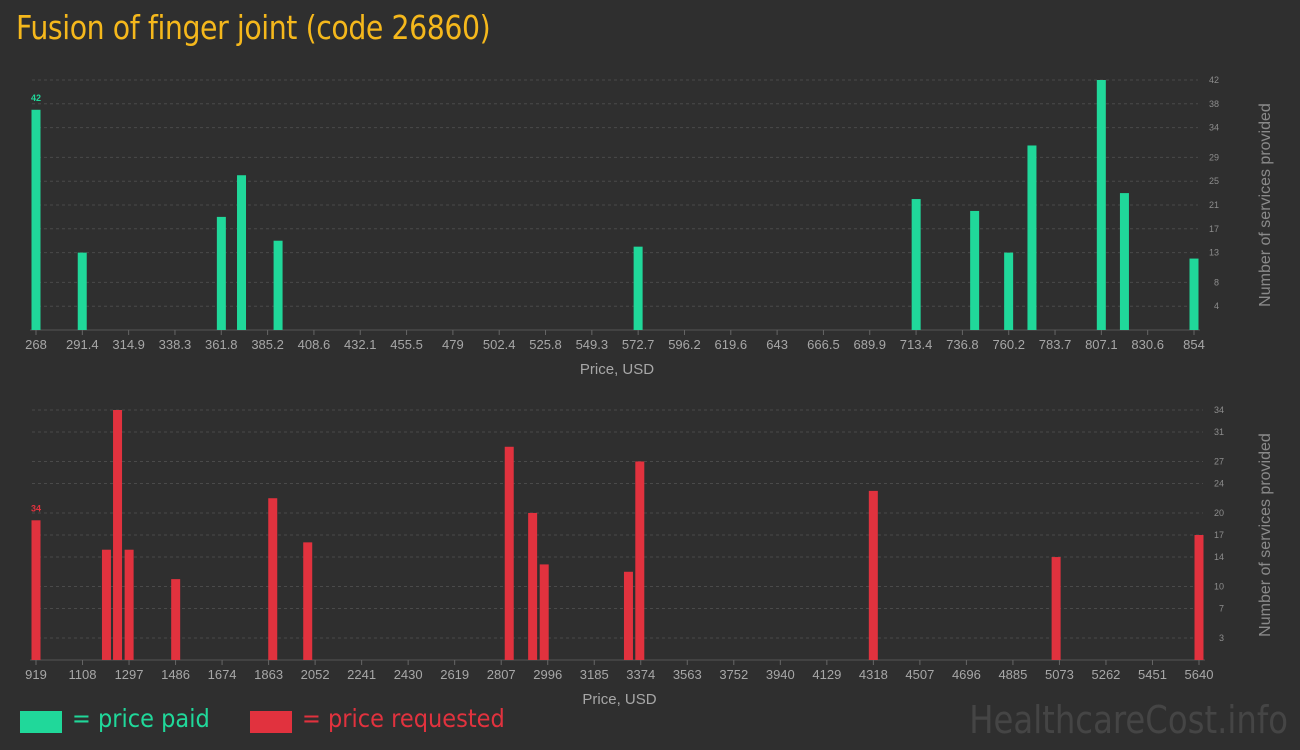 This screenshot has width=1300, height=750. What do you see at coordinates (823, 344) in the screenshot?
I see `chart0-xtick-label: 666.5` at bounding box center [823, 344].